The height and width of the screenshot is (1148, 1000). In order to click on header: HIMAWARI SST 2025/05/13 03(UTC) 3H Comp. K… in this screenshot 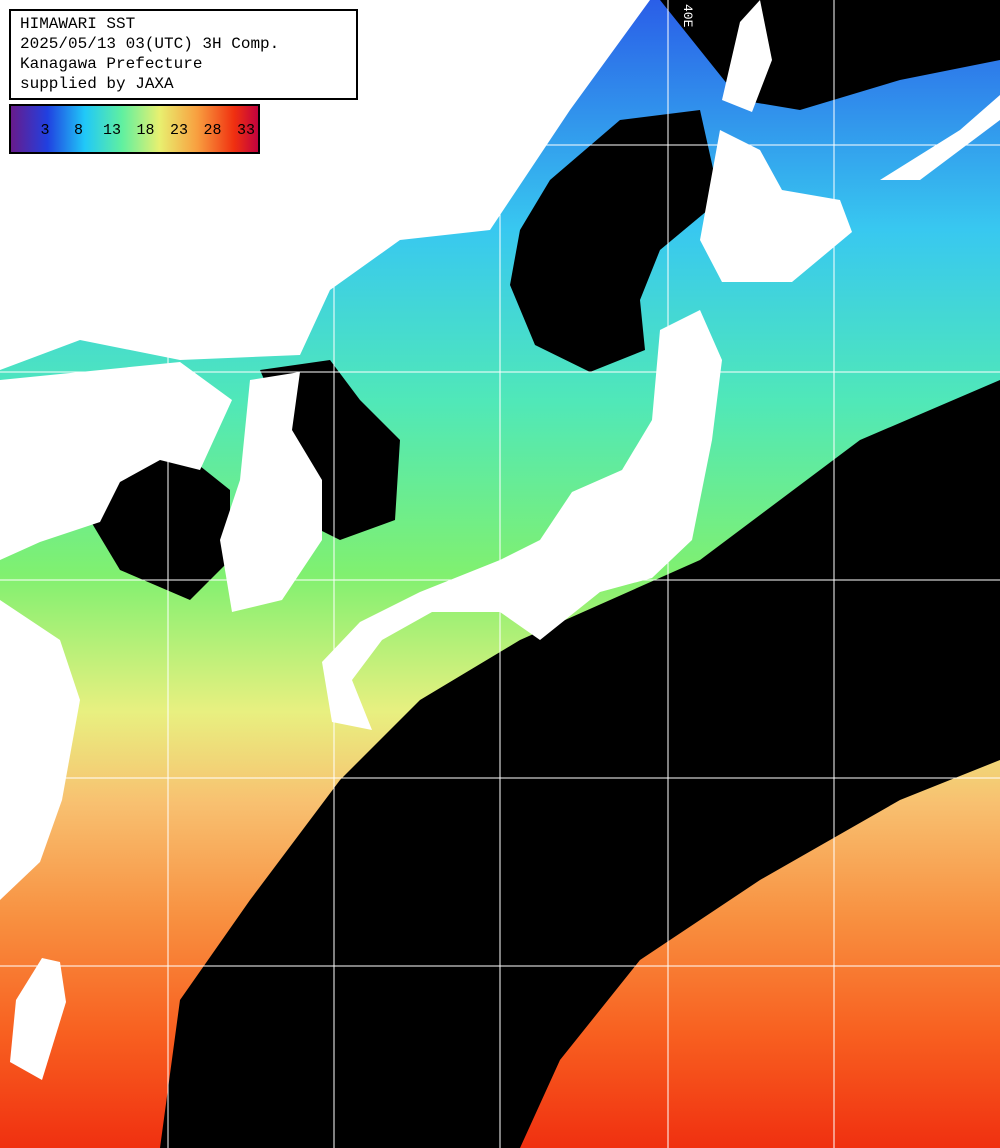, I will do `click(149, 54)`.